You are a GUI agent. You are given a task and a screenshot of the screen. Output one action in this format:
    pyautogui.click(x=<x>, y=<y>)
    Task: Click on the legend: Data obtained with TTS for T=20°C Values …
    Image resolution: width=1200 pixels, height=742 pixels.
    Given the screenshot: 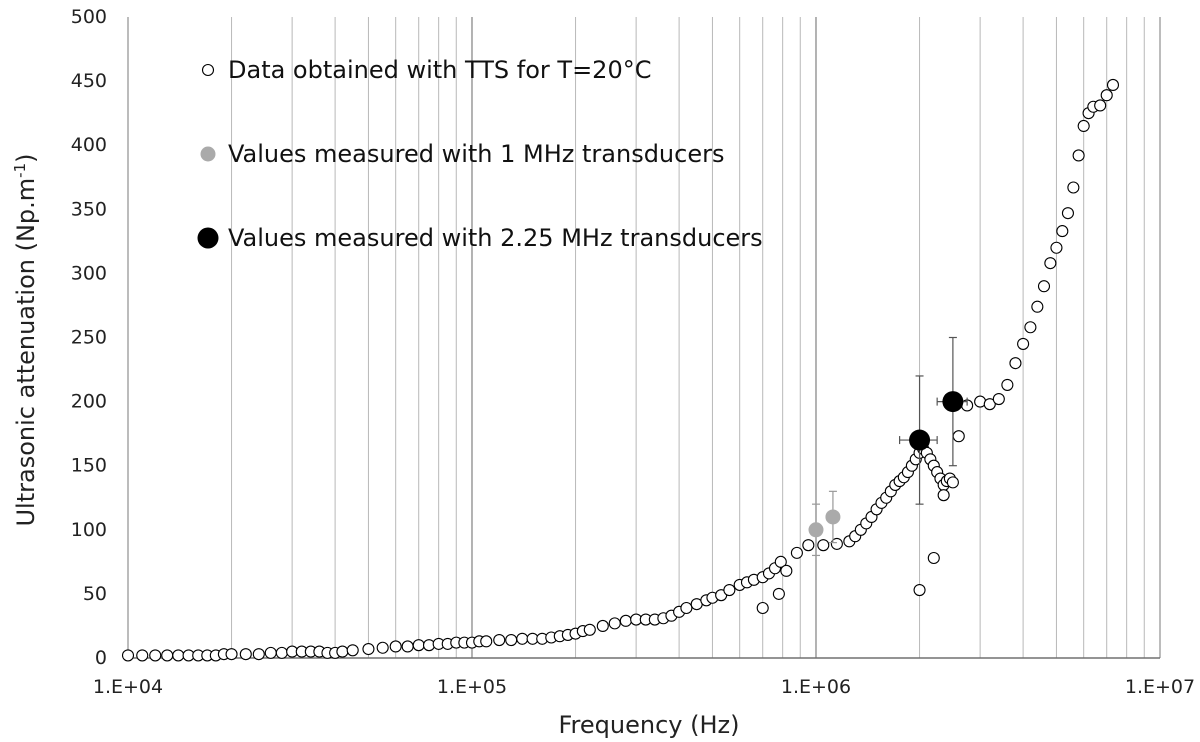 What is the action you would take?
    pyautogui.click(x=480, y=154)
    